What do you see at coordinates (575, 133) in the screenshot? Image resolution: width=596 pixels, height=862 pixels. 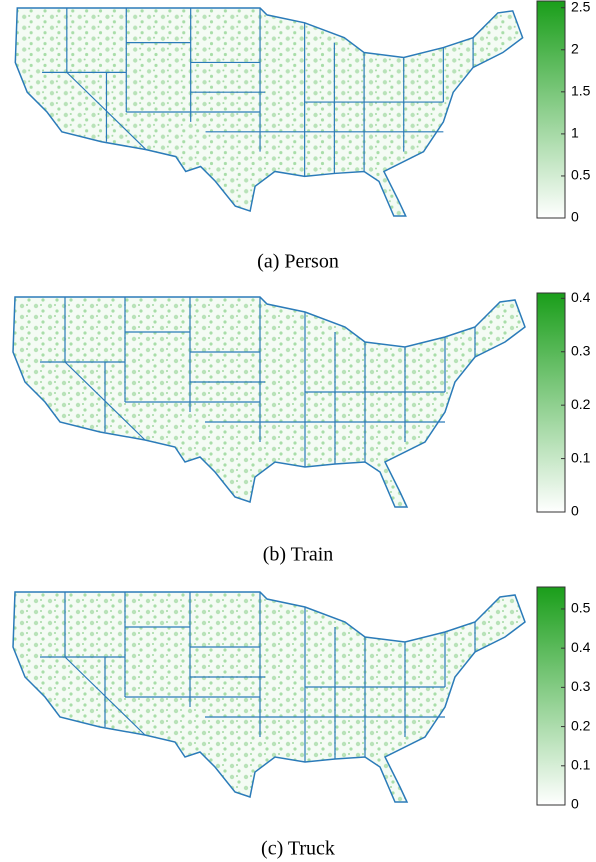 I see `tick-label: 1` at bounding box center [575, 133].